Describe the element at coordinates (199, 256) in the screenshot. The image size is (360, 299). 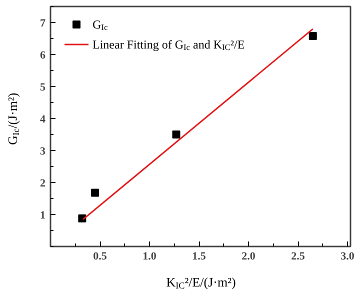
I see `x-tick-label: 1.5` at that location.